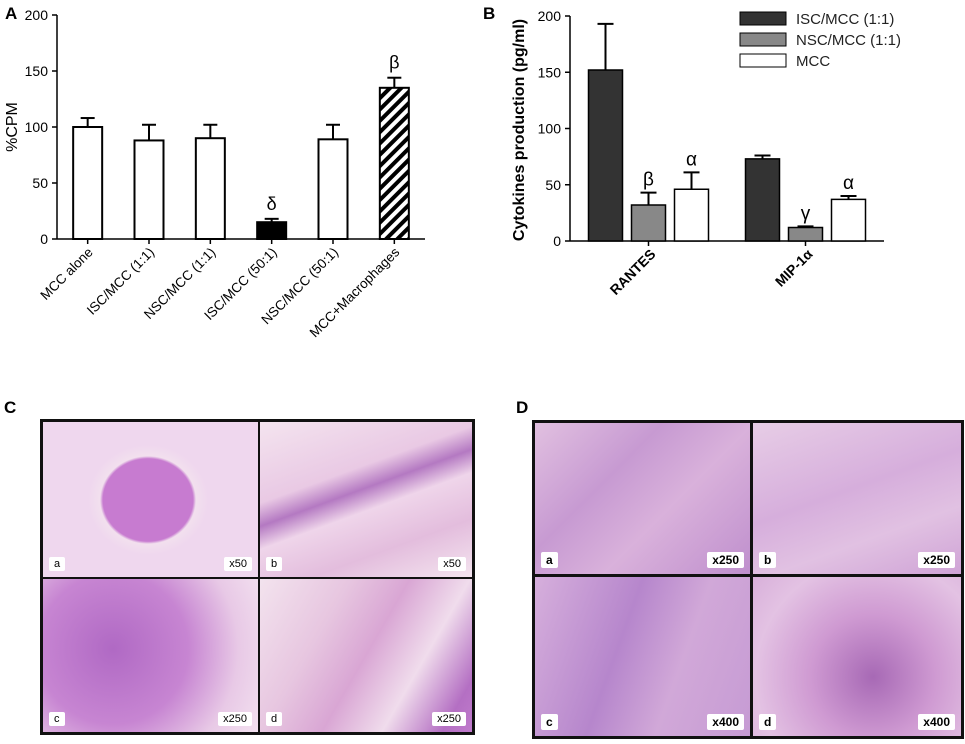 The width and height of the screenshot is (965, 744). I want to click on micrograph-d-a: a x250, so click(642, 498).